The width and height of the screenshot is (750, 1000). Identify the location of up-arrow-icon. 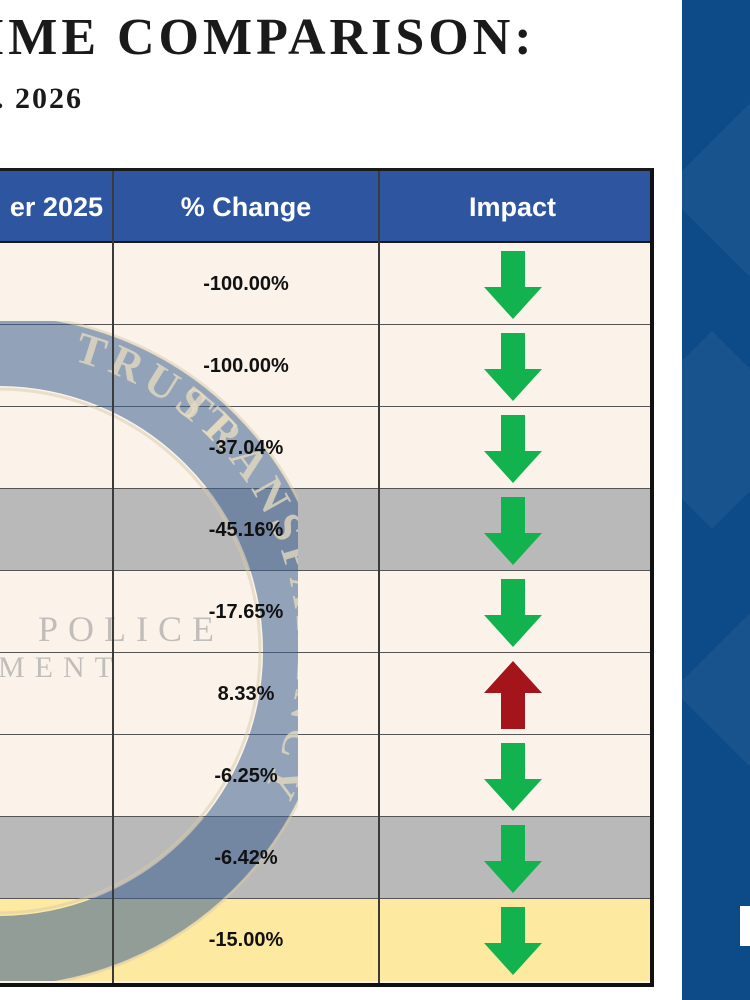
(513, 695).